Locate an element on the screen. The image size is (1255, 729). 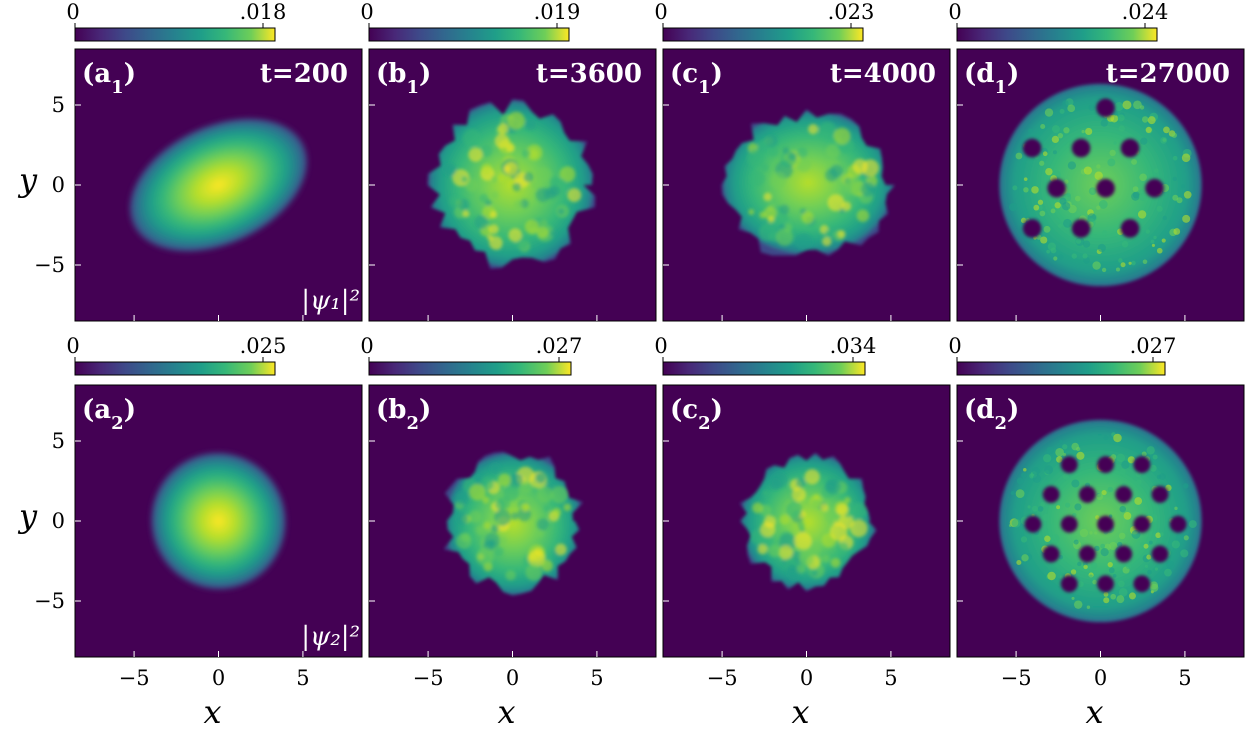
panel-c2: (c2) 0 .034 −5 0 5 x is located at coordinates (802, 531).